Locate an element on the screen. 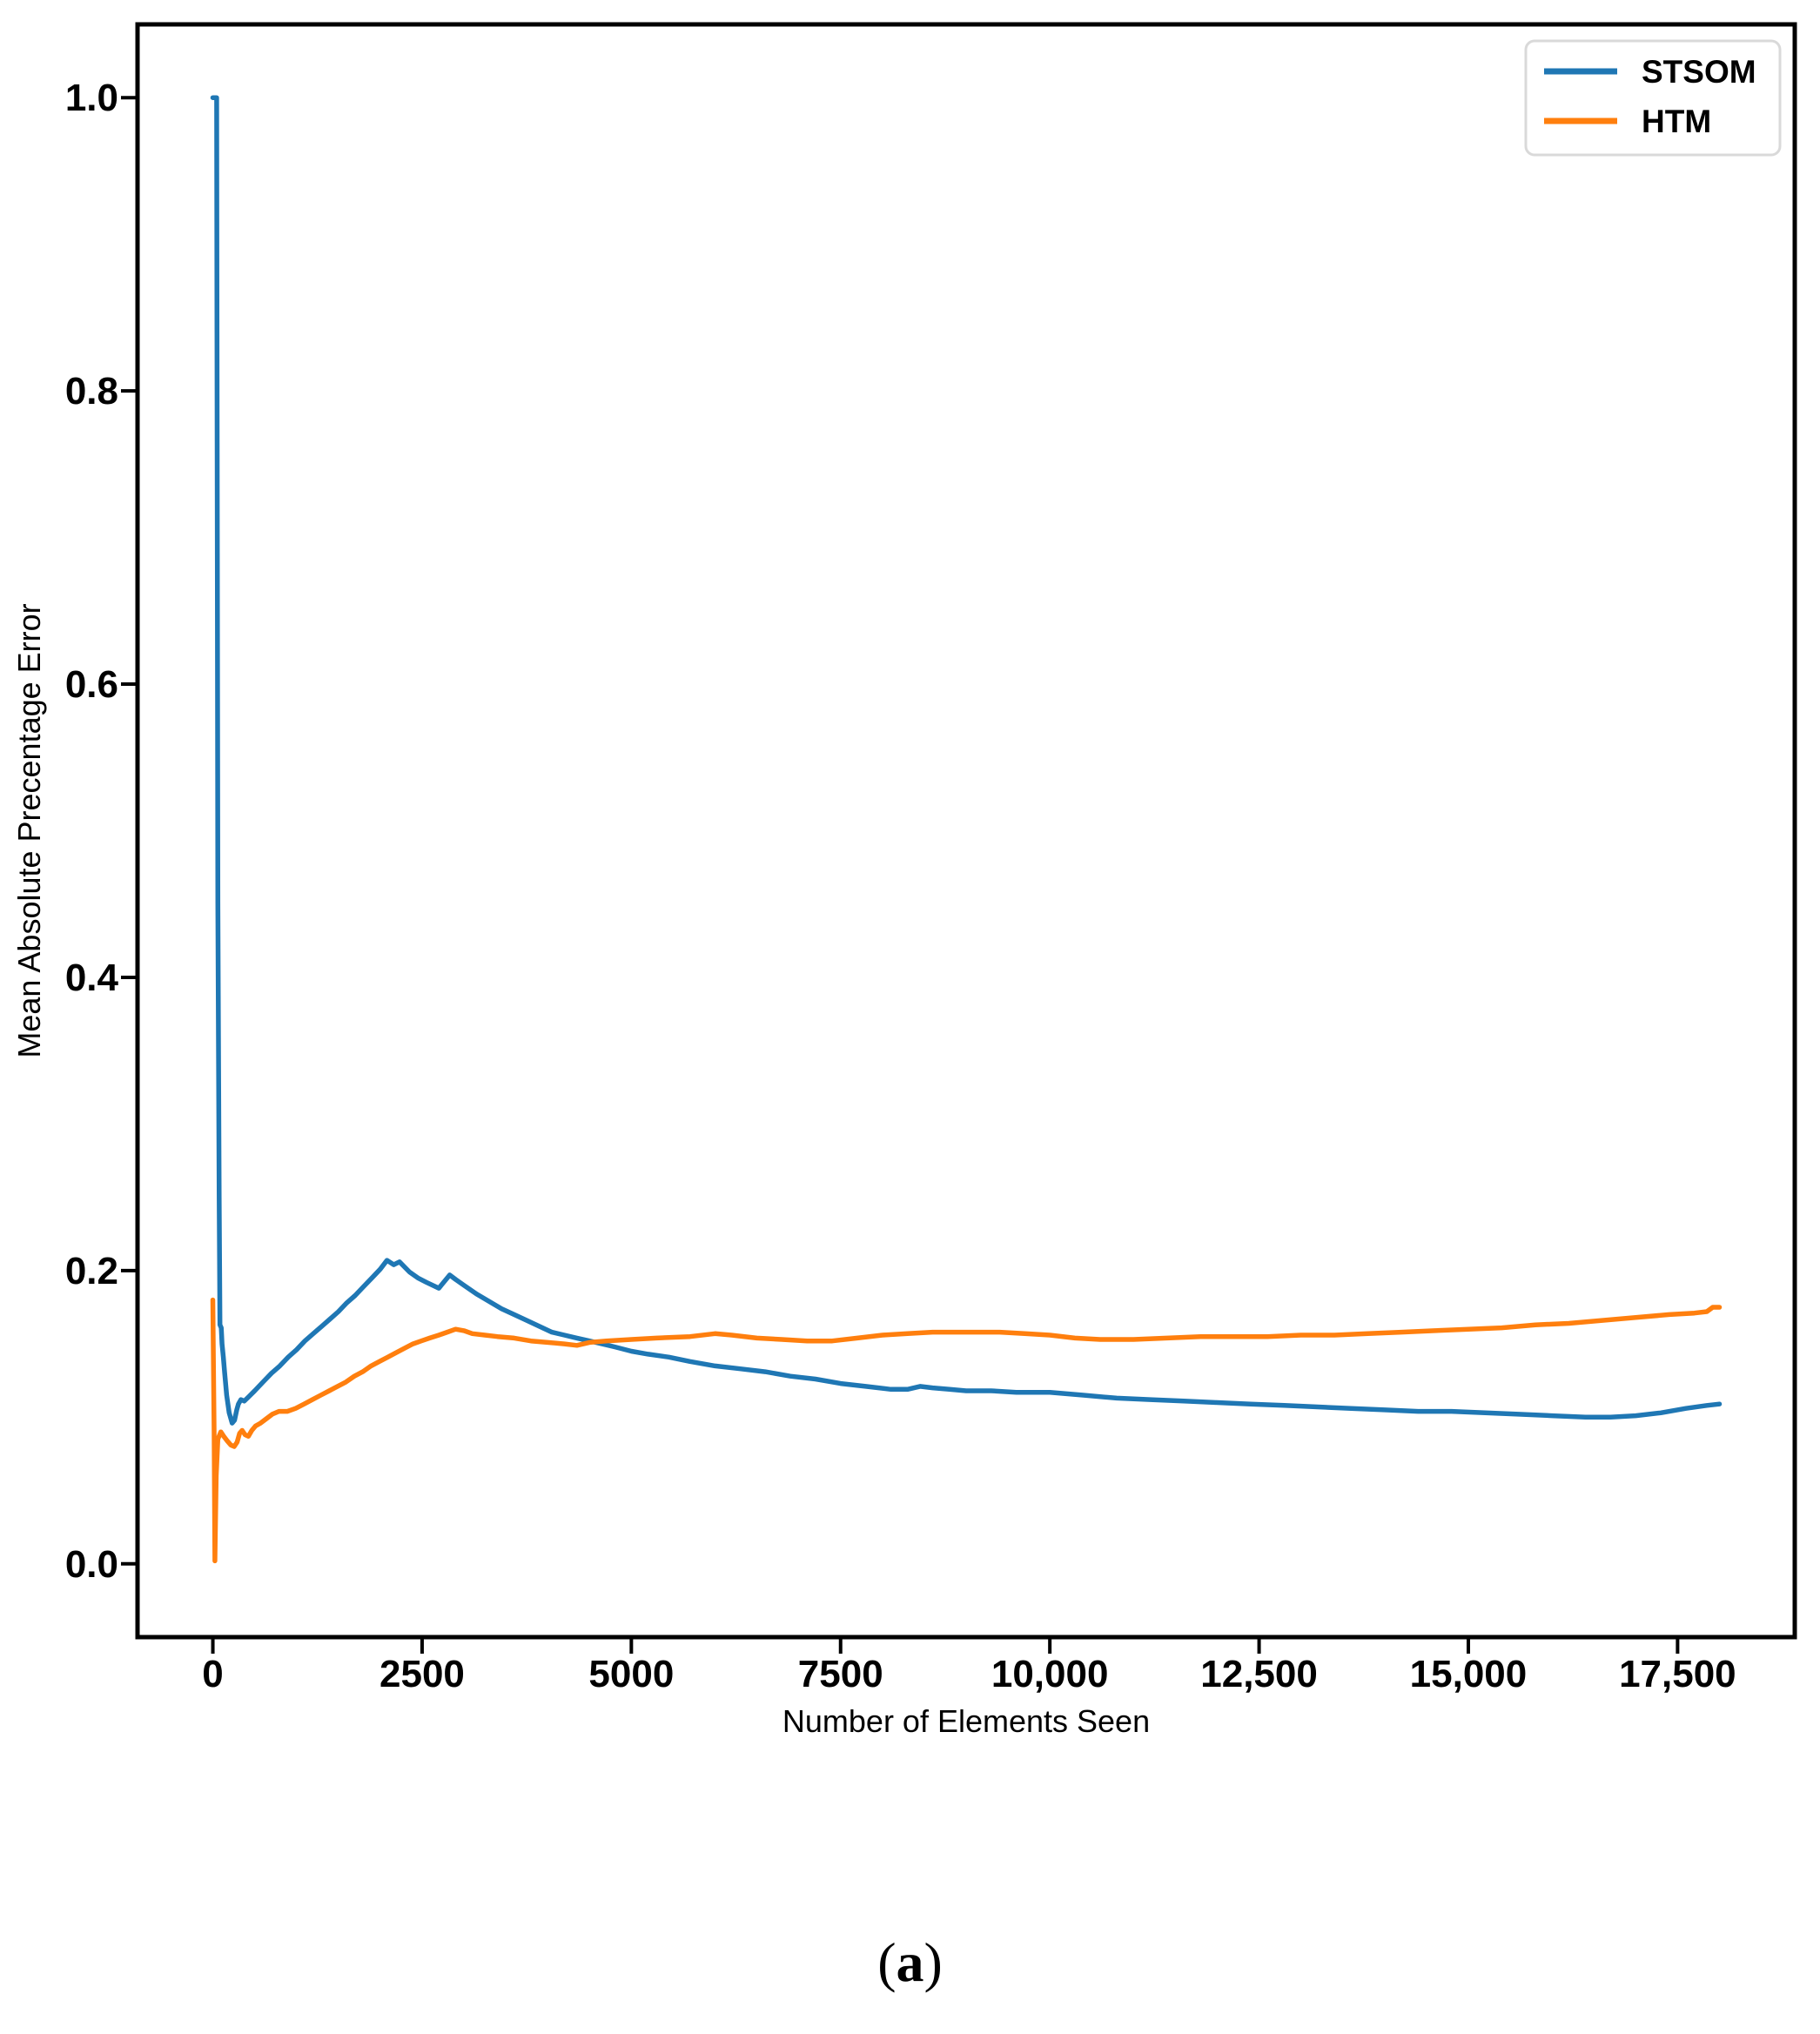 The width and height of the screenshot is (1820, 2034). y-tick-label: 0.6 is located at coordinates (91, 684).